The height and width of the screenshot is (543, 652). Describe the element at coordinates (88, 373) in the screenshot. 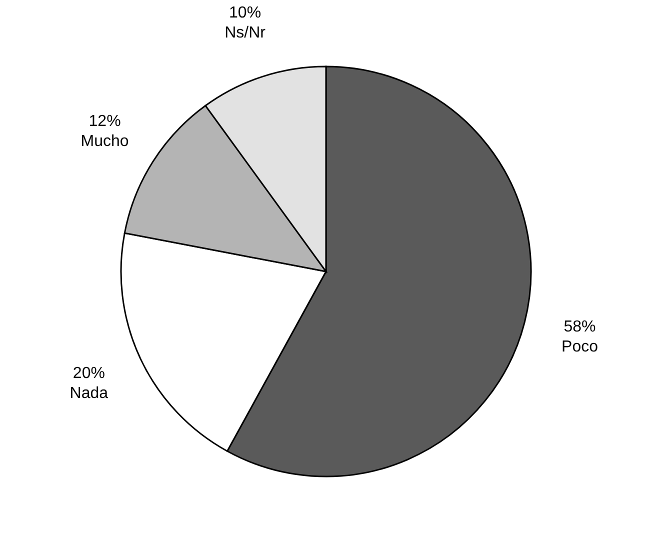

I see `data-label: 20%` at that location.